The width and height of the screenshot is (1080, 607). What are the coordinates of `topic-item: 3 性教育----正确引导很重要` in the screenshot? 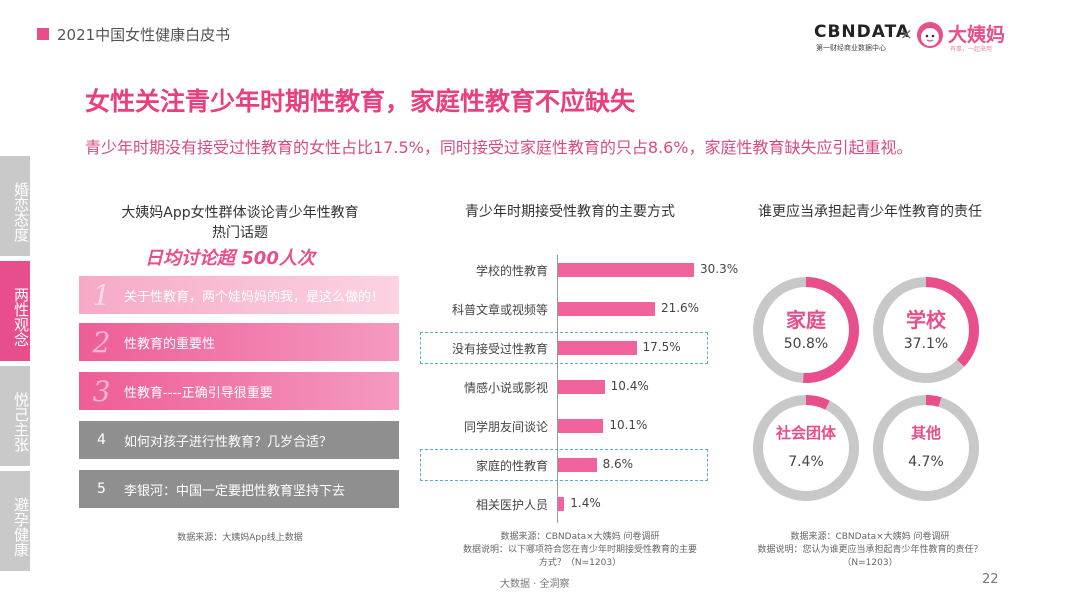 It's located at (239, 391).